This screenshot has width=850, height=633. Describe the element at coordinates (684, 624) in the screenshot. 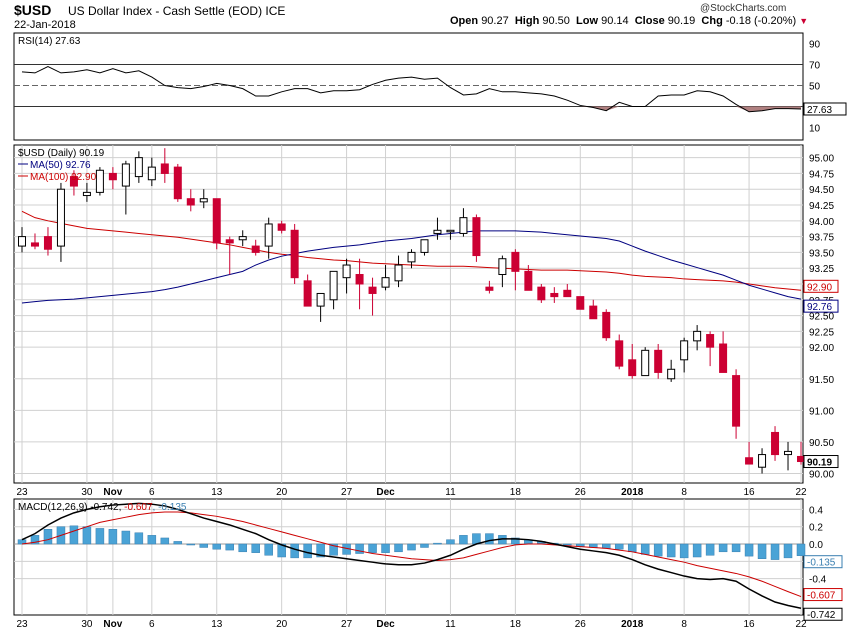

I see `macd-x-tick-label: 8` at that location.